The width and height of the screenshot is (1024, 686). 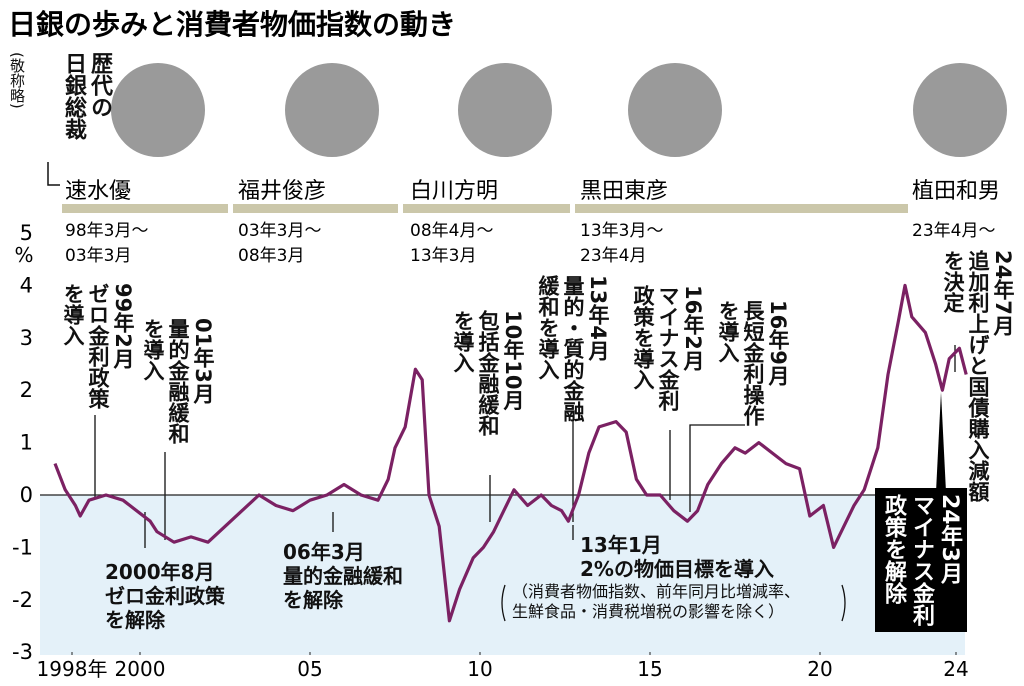 What do you see at coordinates (26, 390) in the screenshot?
I see `y-tick-label: 2` at bounding box center [26, 390].